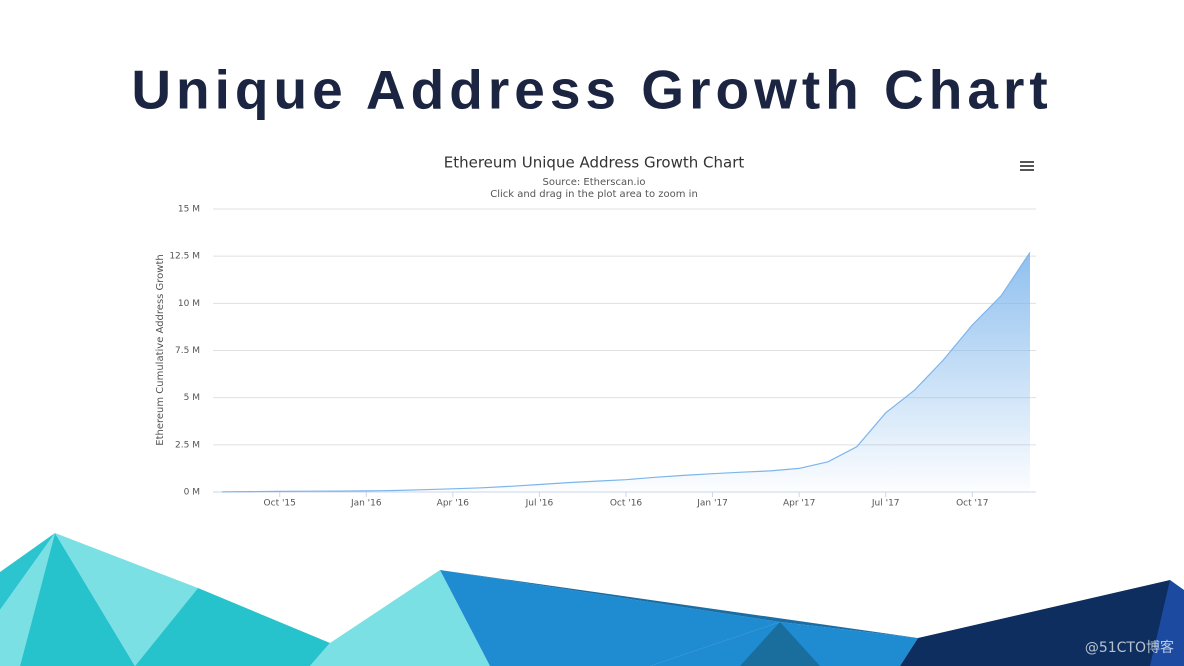  What do you see at coordinates (972, 504) in the screenshot?
I see `x-tick-label: Oct '17` at bounding box center [972, 504].